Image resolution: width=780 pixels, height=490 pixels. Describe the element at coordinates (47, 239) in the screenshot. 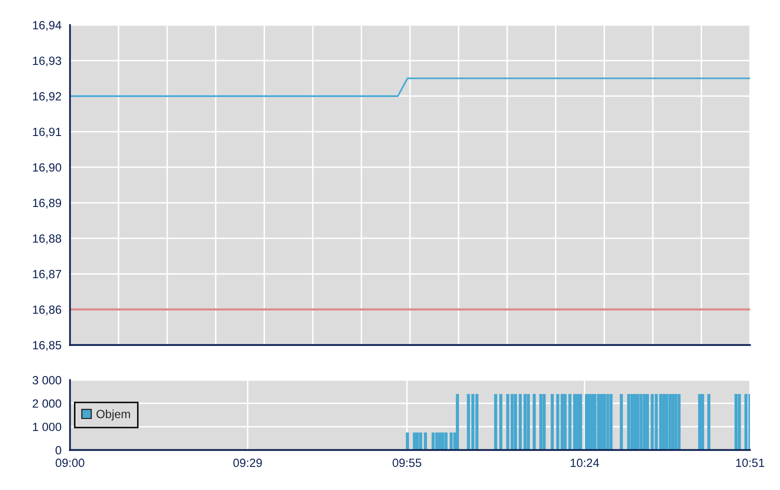

I see `y-tick-label: 16,88` at that location.